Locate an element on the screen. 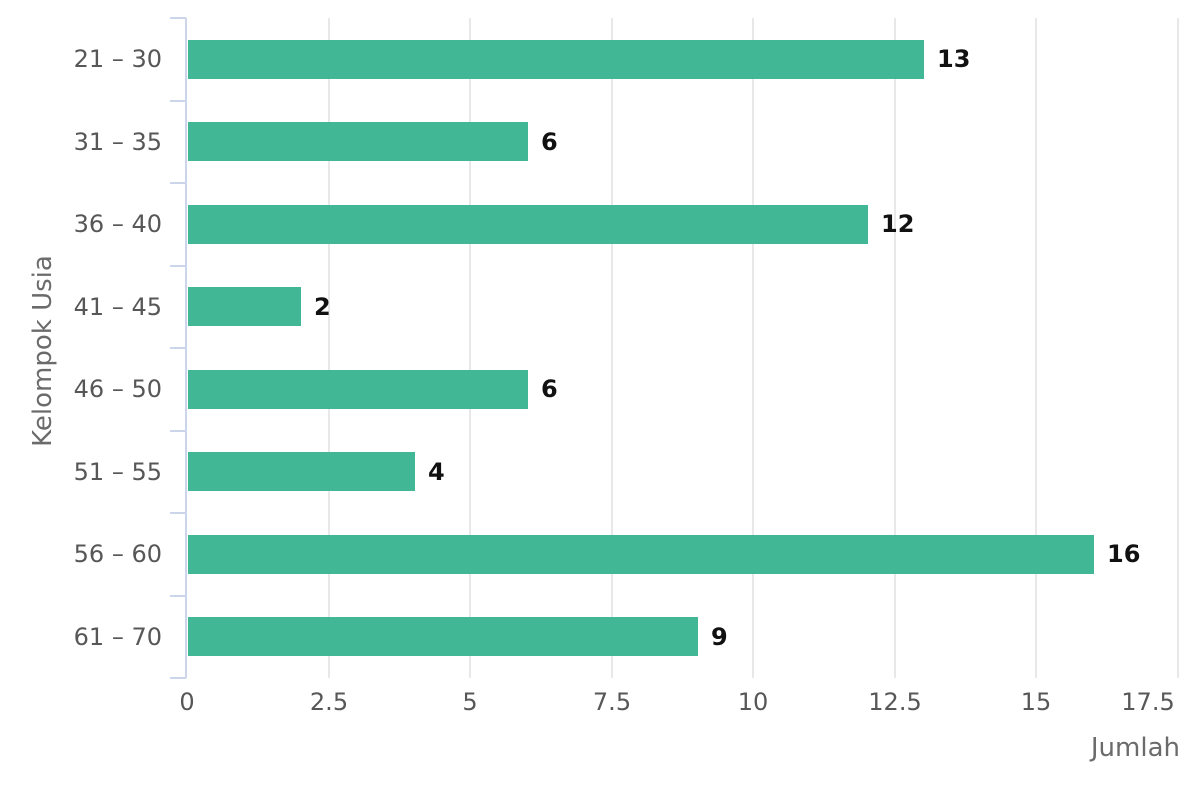  x-tick-label: 17.5 is located at coordinates (1148, 702).